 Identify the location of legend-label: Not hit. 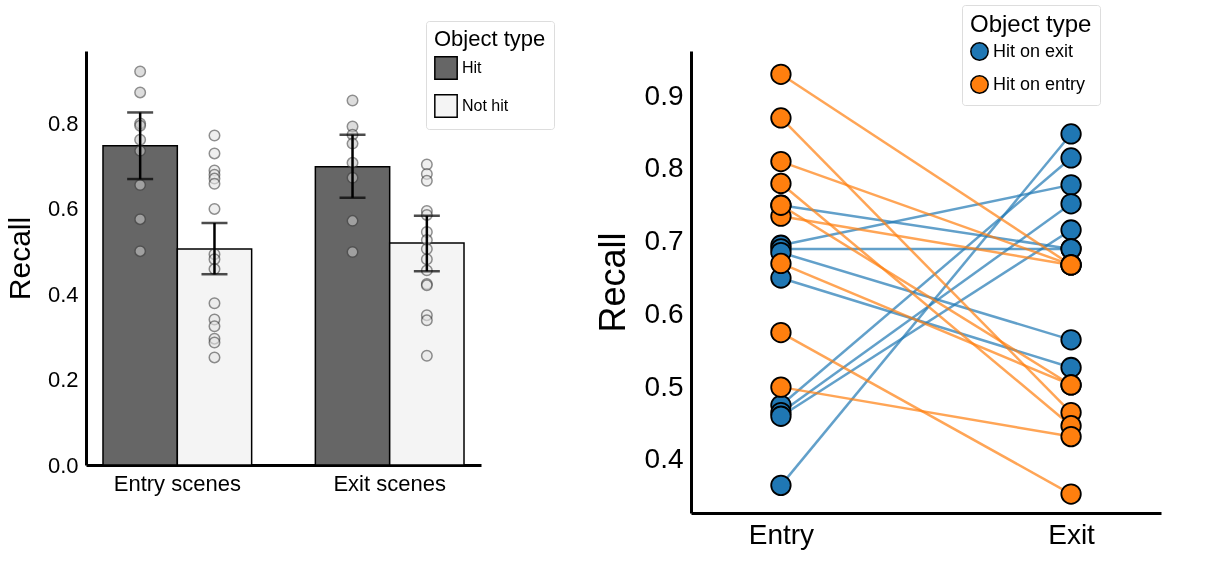
(485, 105).